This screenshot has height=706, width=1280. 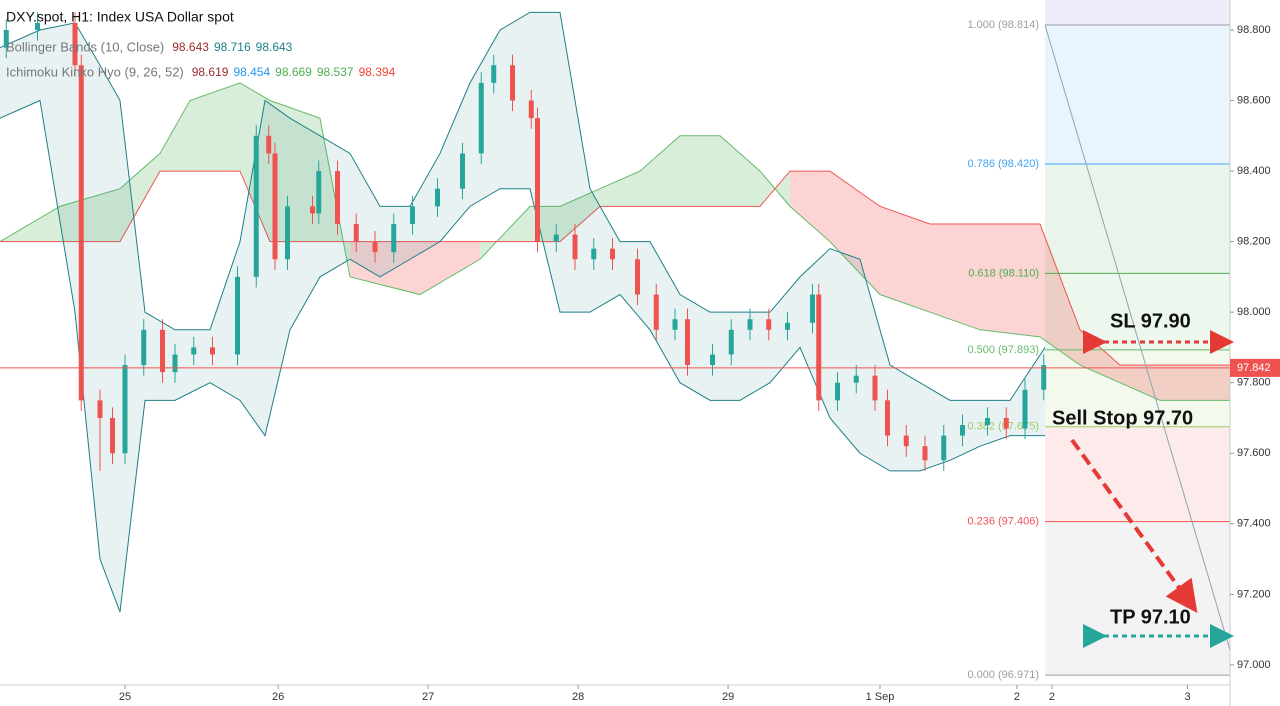 I want to click on annotation: SL 97.90, so click(x=1150, y=321).